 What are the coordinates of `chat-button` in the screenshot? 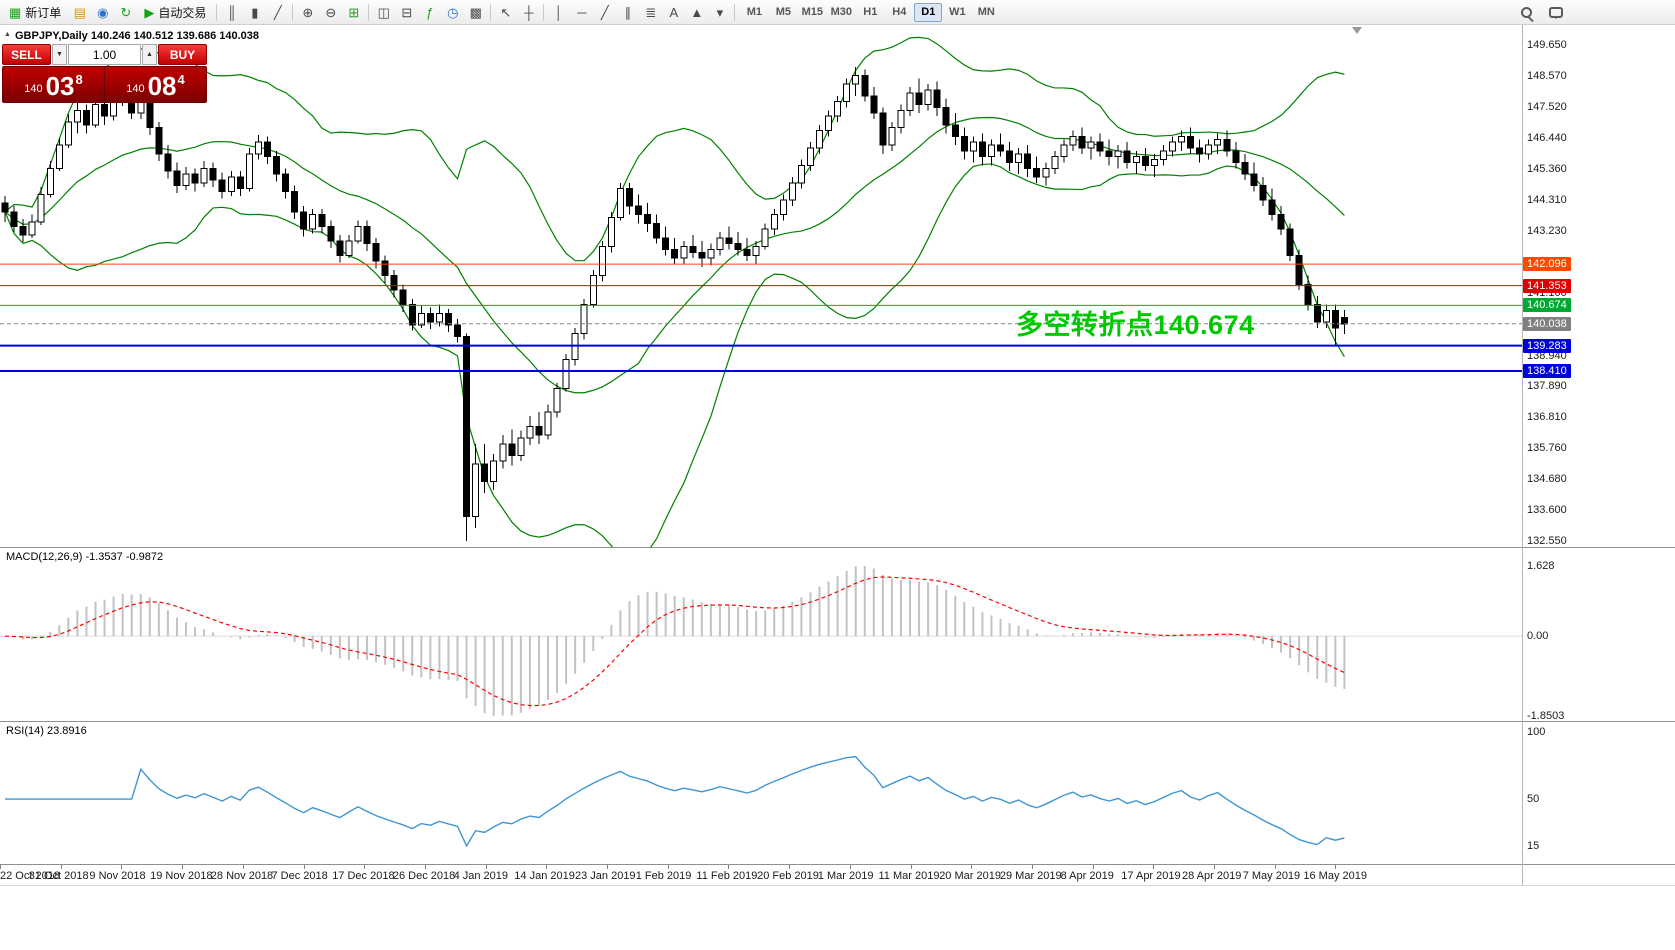 It's located at (1555, 12).